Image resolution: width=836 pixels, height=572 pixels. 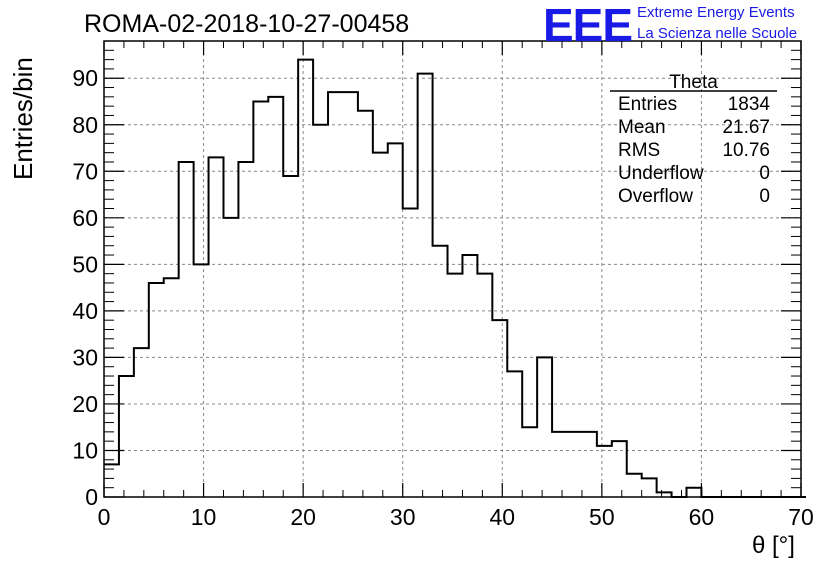 I want to click on stats-label: Mean, so click(x=642, y=127).